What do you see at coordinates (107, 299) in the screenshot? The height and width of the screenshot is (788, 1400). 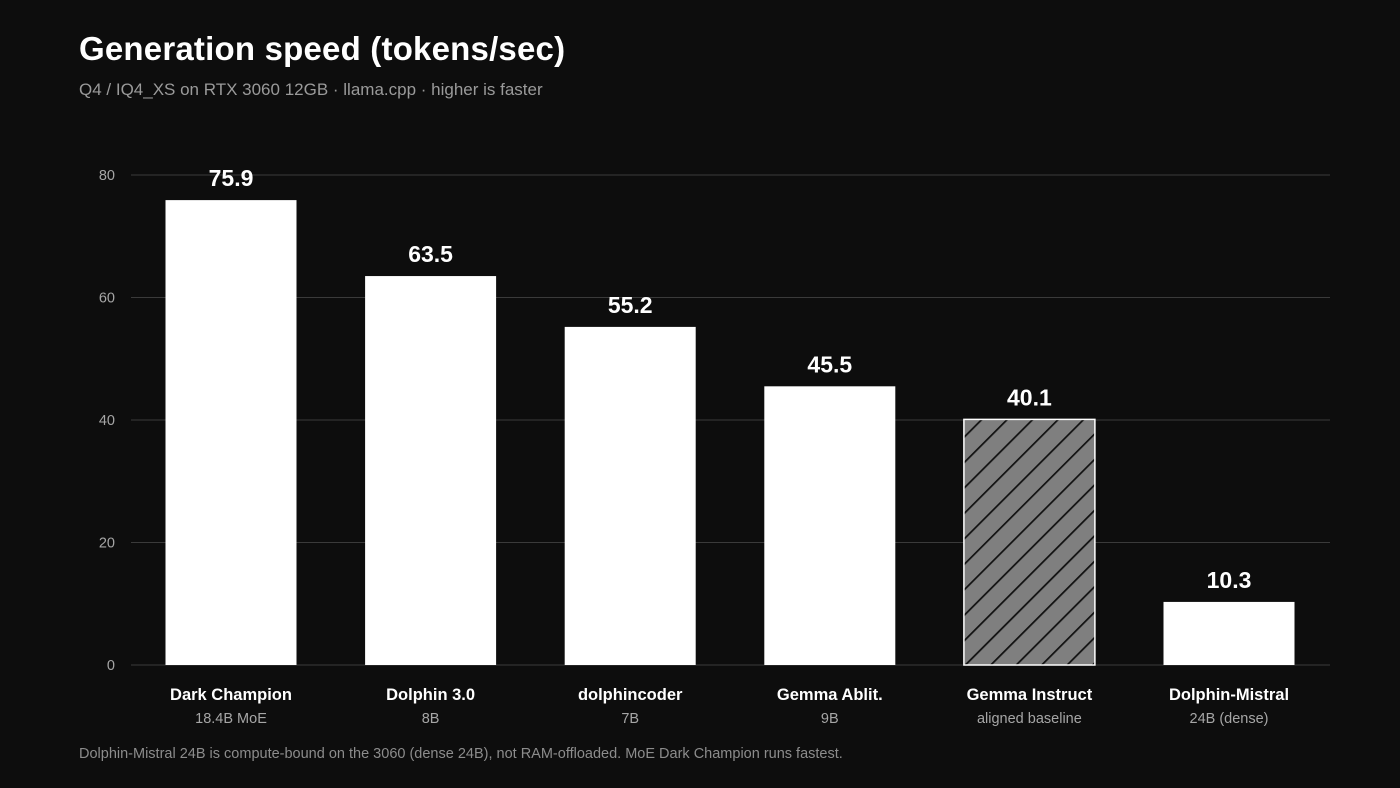 I see `y-tick-label: 60` at bounding box center [107, 299].